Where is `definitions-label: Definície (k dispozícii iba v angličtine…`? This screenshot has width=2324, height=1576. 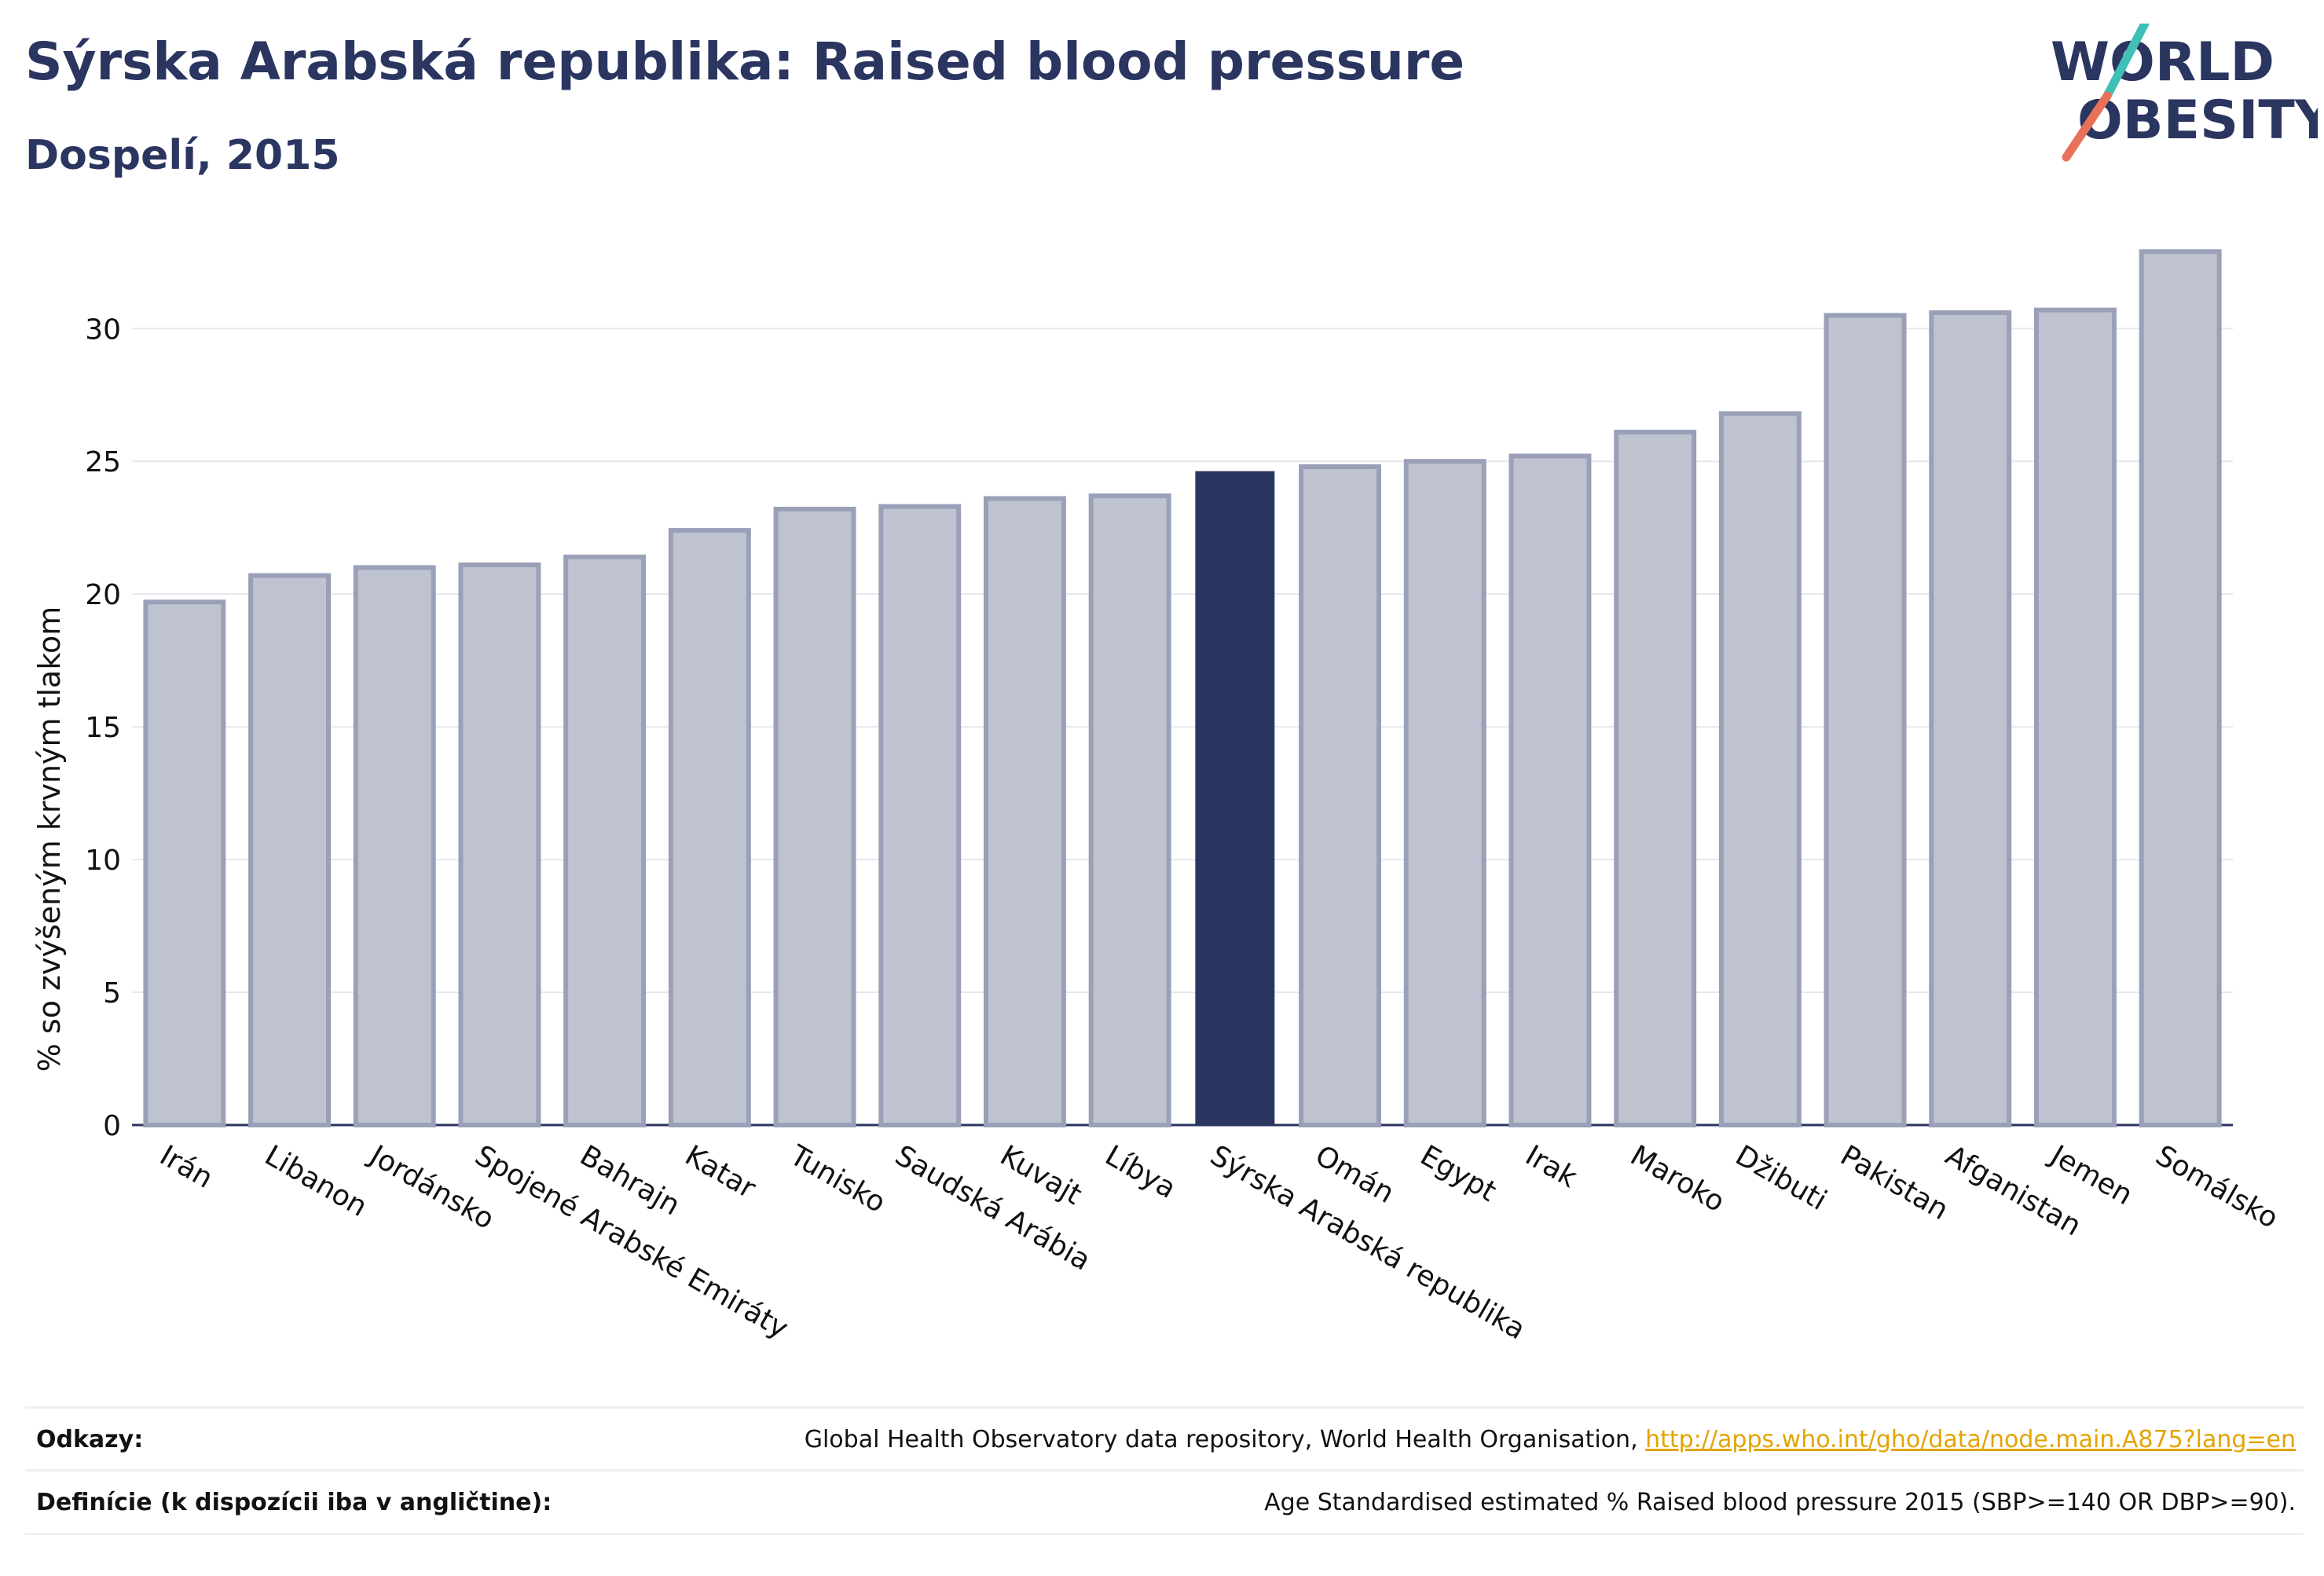 definitions-label: Definície (k dispozícii iba v angličtine… is located at coordinates (294, 1502).